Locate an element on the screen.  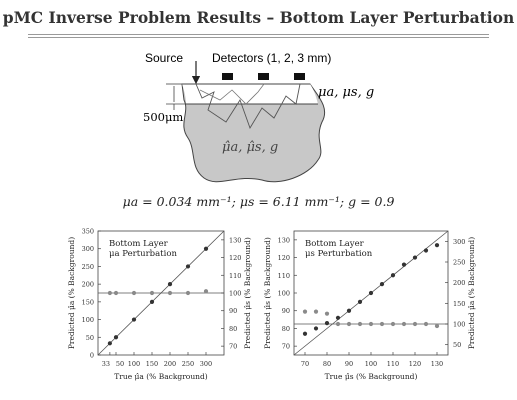
chart2-y-right-tick-label: 50 is located at coordinates (457, 345).